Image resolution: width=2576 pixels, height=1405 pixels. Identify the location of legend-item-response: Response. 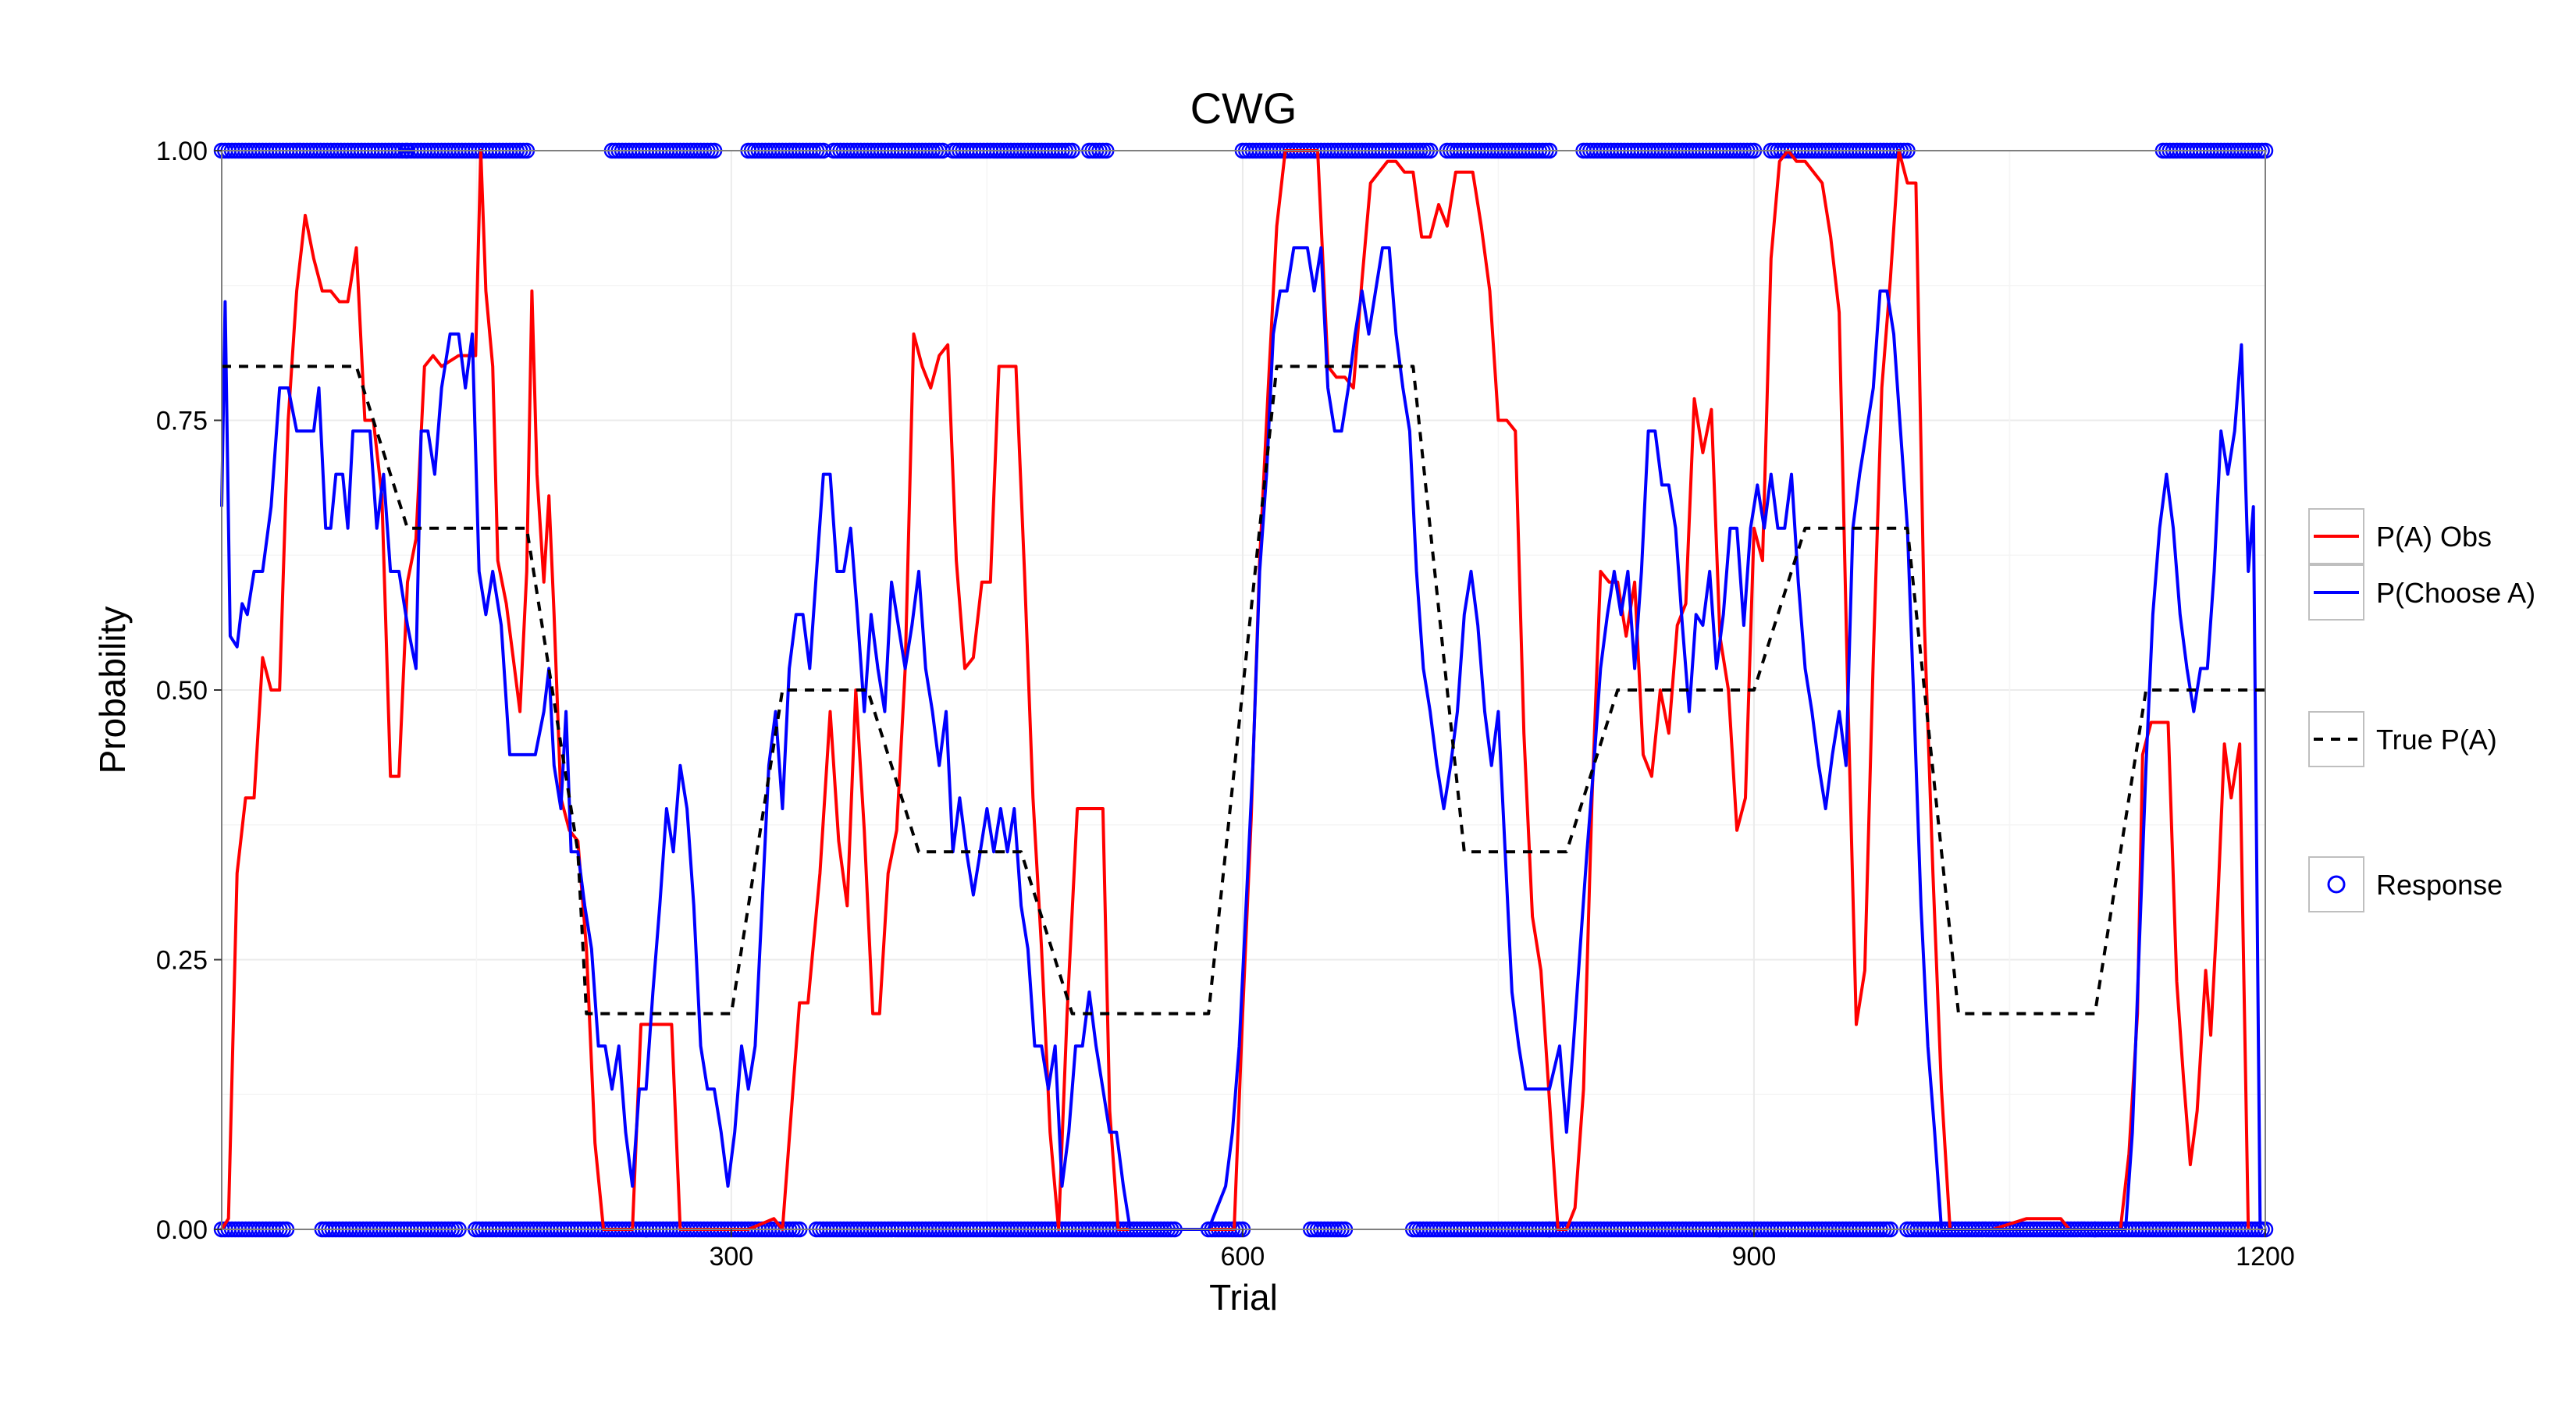
(2405, 884).